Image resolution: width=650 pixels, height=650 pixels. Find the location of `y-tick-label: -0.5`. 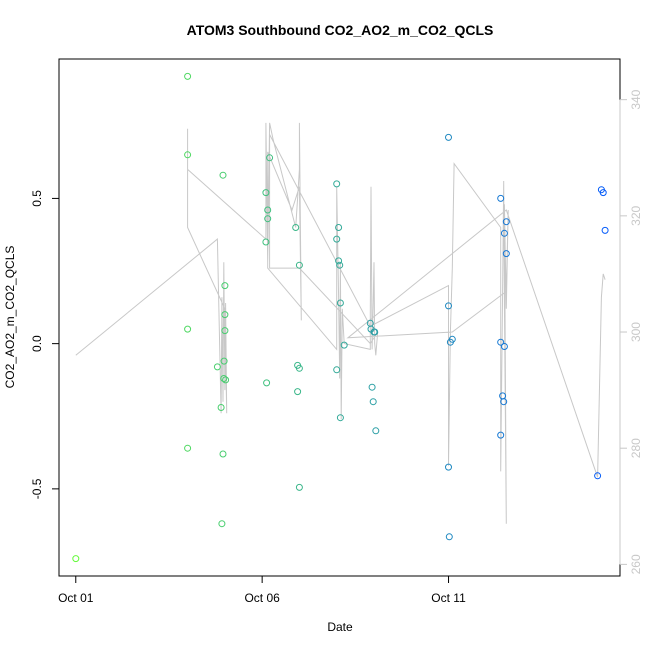

y-tick-label: -0.5 is located at coordinates (37, 488).